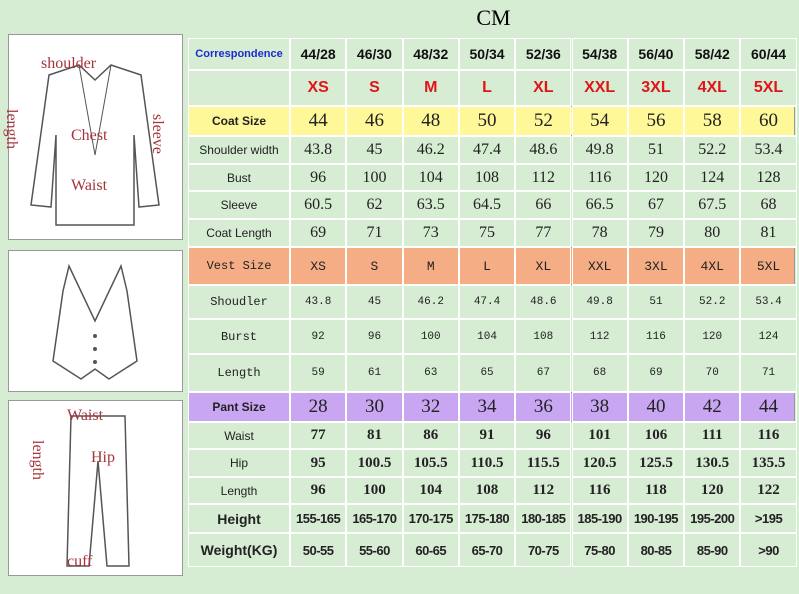 This screenshot has height=594, width=799. I want to click on cell: 54, so click(599, 121).